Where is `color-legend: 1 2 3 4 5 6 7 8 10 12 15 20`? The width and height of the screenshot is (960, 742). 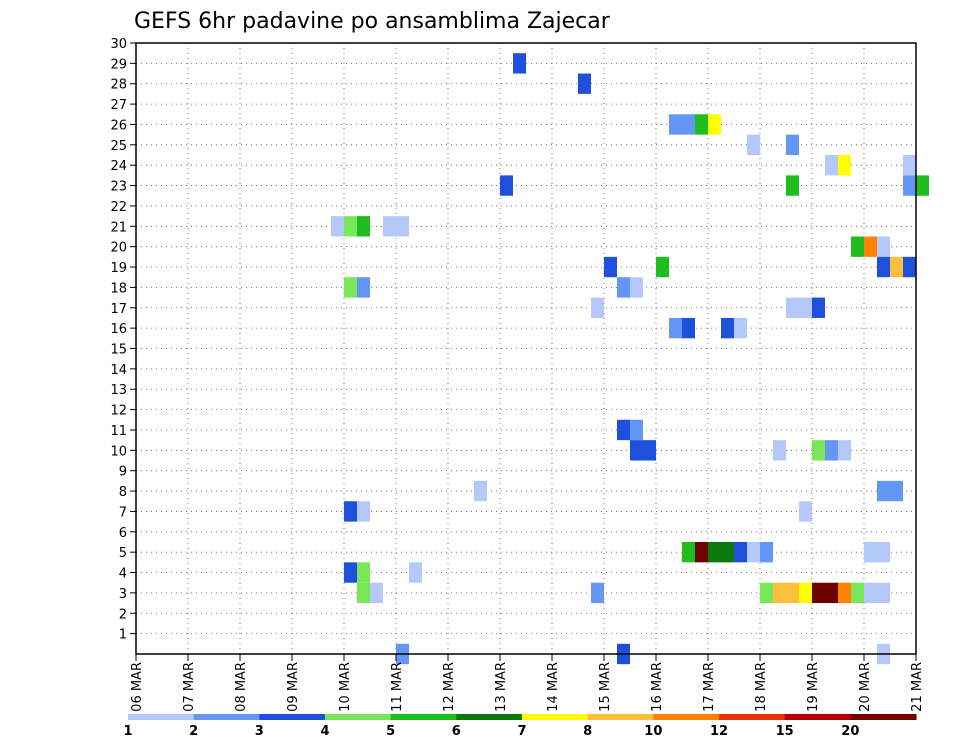
color-legend: 1 2 3 4 5 6 7 8 10 12 15 20 is located at coordinates (520, 726).